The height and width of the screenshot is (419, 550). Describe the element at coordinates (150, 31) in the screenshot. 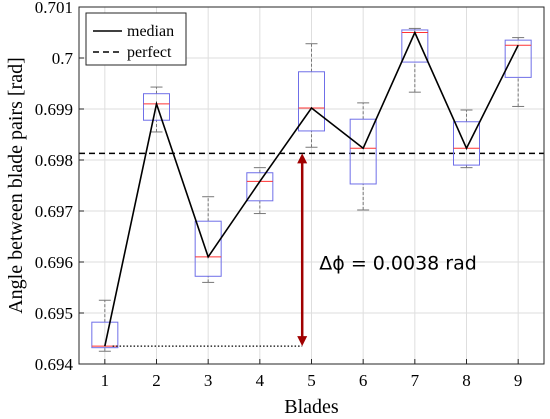

I see `legend-median-label: median` at that location.